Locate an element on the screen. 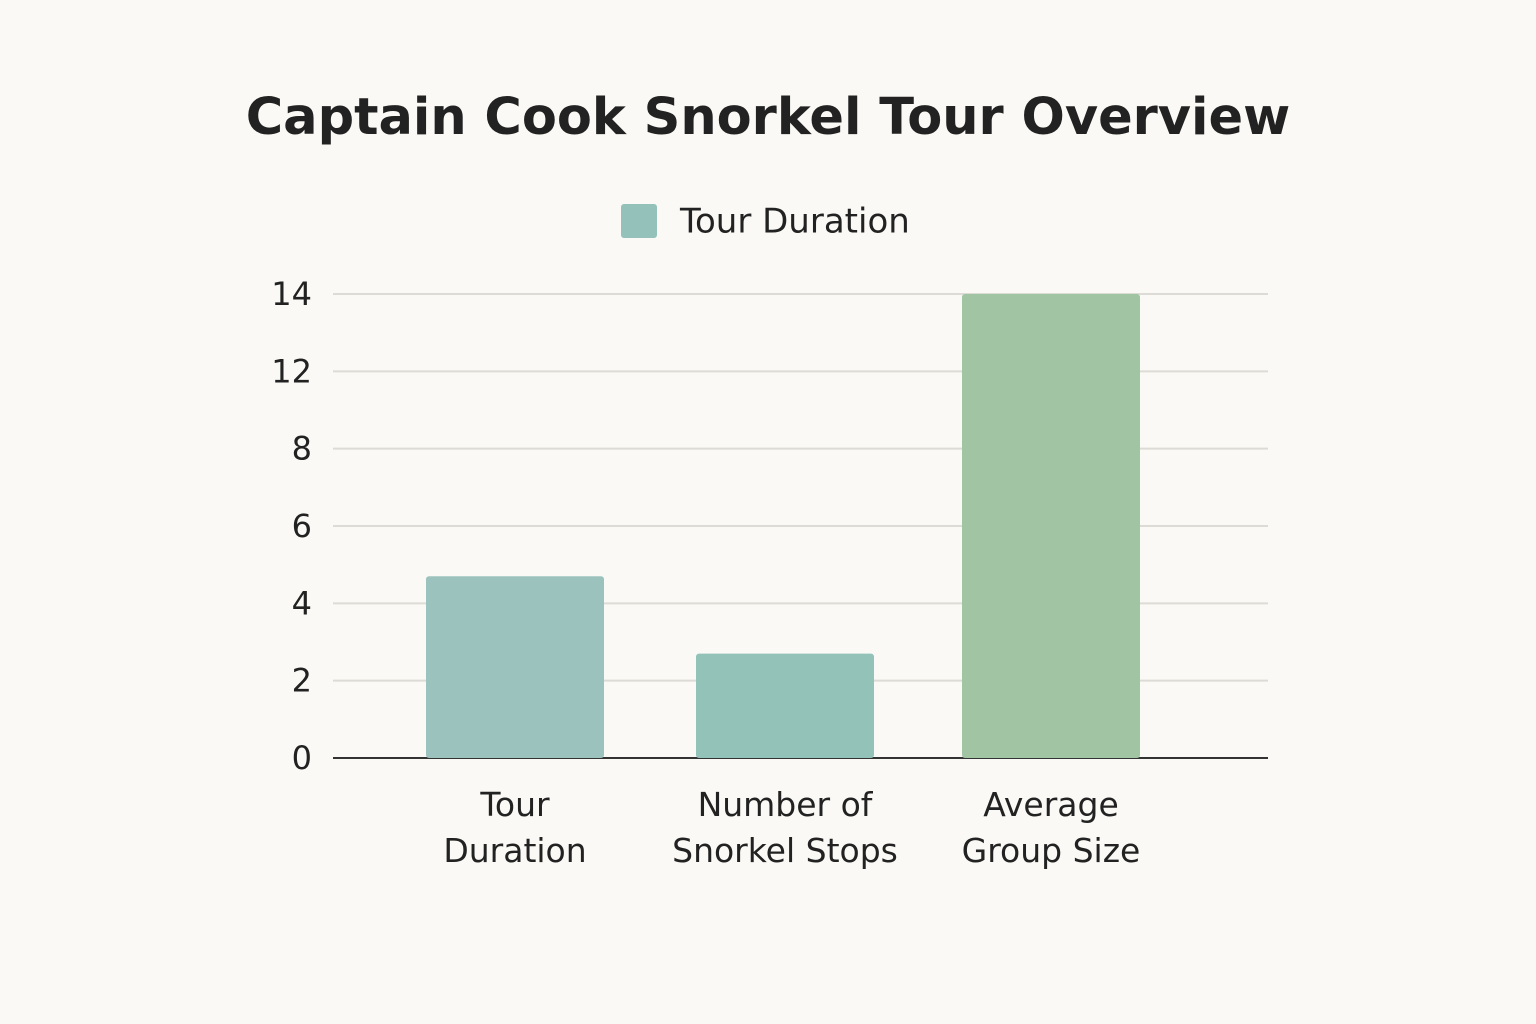 The height and width of the screenshot is (1024, 1536). y-tick-label: 0 is located at coordinates (302, 758).